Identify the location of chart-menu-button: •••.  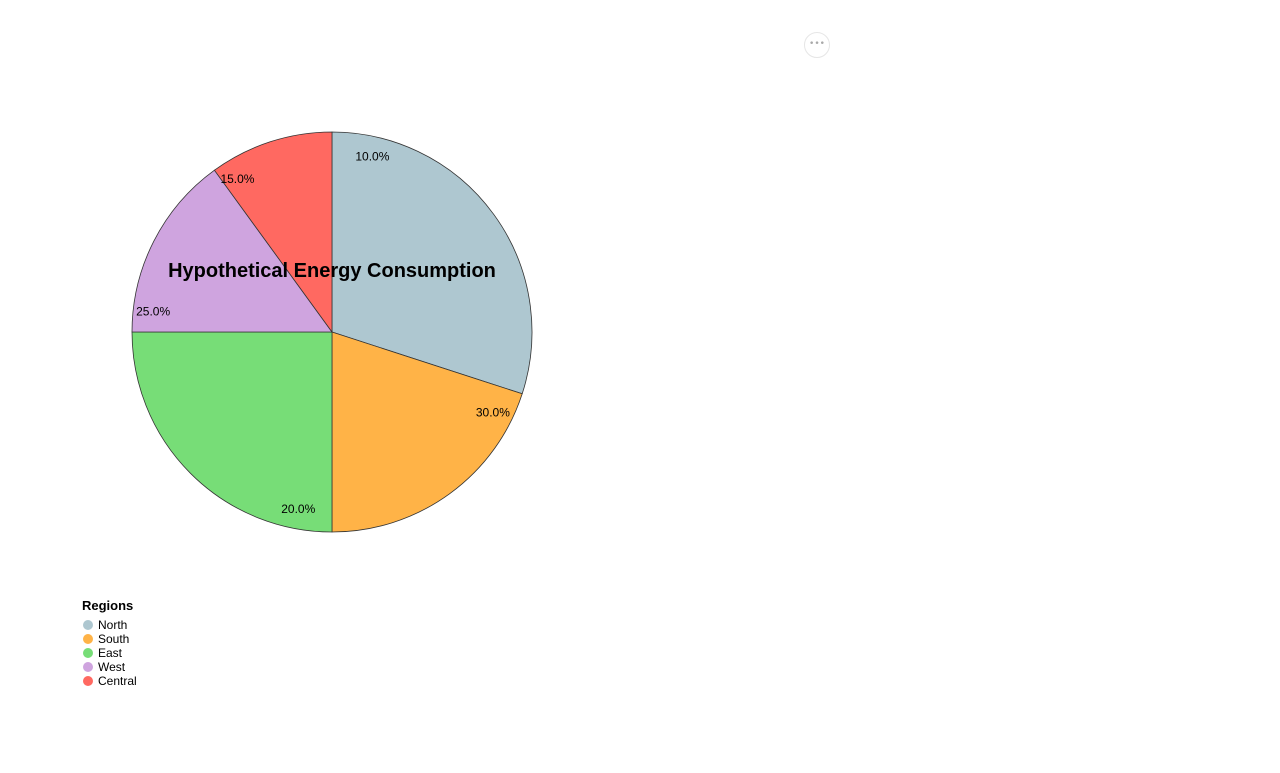
(817, 45).